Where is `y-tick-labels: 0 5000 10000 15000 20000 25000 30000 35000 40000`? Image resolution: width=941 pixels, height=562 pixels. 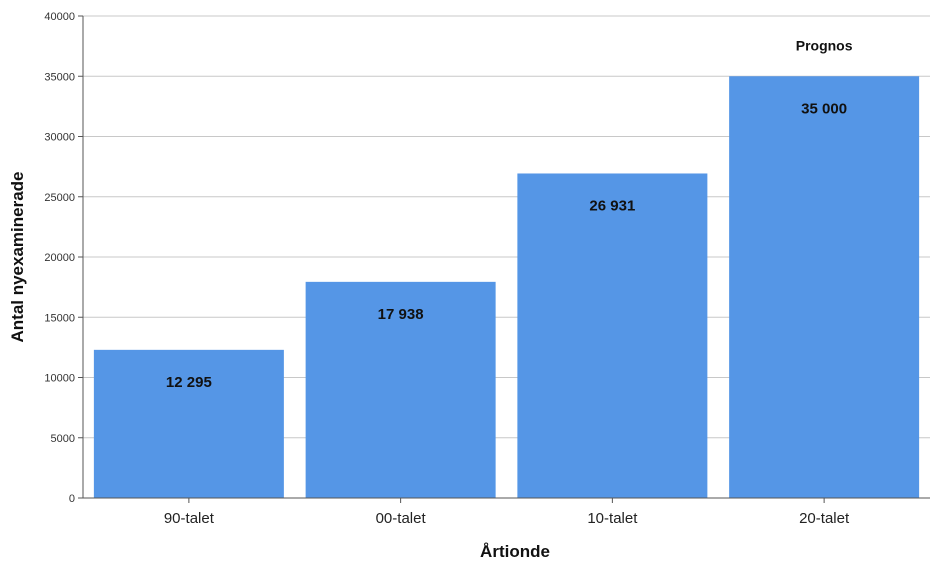 y-tick-labels: 0 5000 10000 15000 20000 25000 30000 35000 40000 is located at coordinates (59, 258).